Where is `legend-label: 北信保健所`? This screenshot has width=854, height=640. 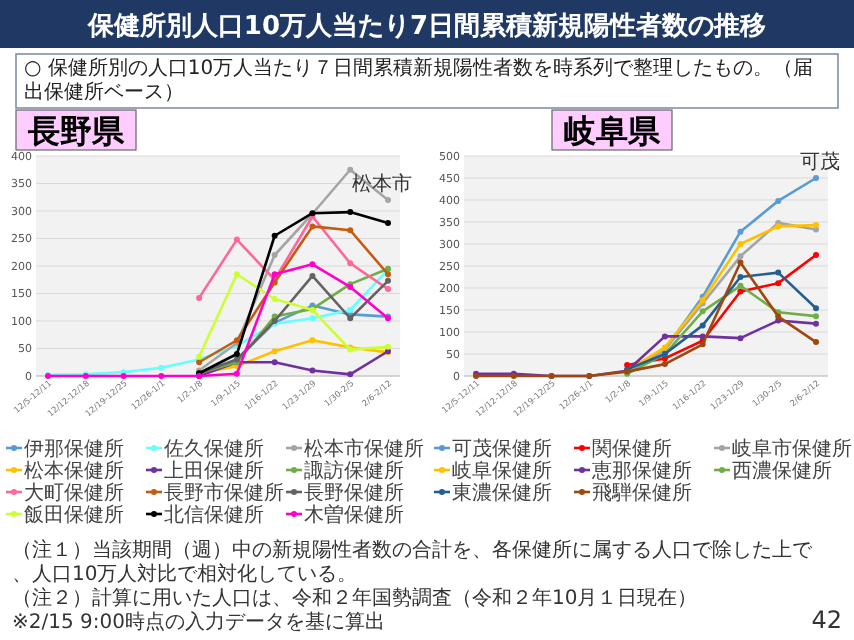
legend-label: 北信保健所 is located at coordinates (214, 515).